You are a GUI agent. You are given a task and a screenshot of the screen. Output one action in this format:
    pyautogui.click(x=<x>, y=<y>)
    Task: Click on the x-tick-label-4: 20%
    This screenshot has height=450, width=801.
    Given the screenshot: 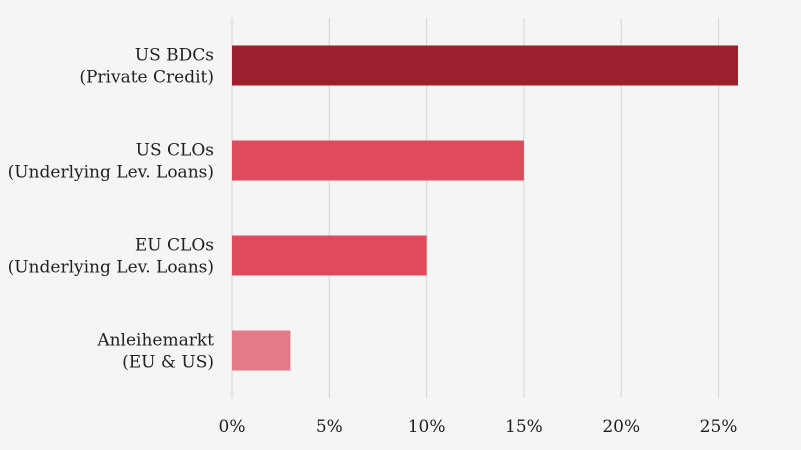 What is the action you would take?
    pyautogui.click(x=621, y=427)
    